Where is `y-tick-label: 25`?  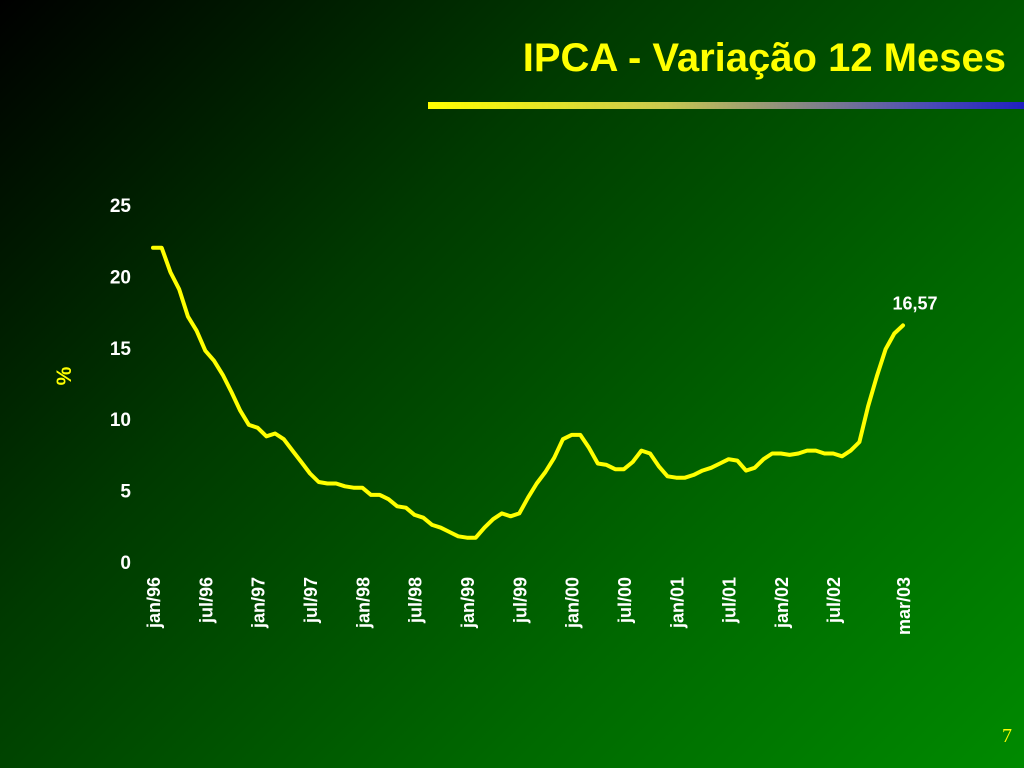
y-tick-label: 25 is located at coordinates (121, 206).